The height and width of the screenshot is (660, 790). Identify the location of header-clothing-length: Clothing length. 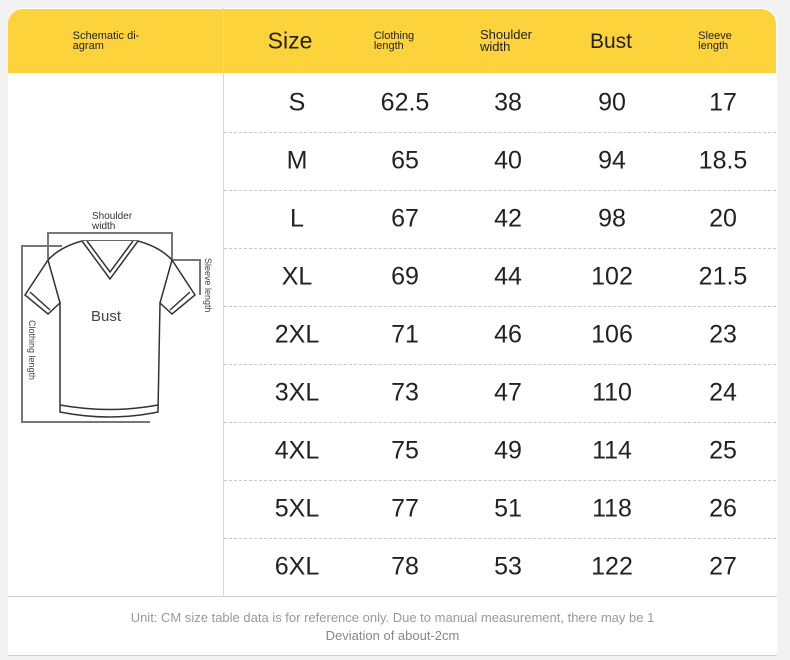
(394, 41).